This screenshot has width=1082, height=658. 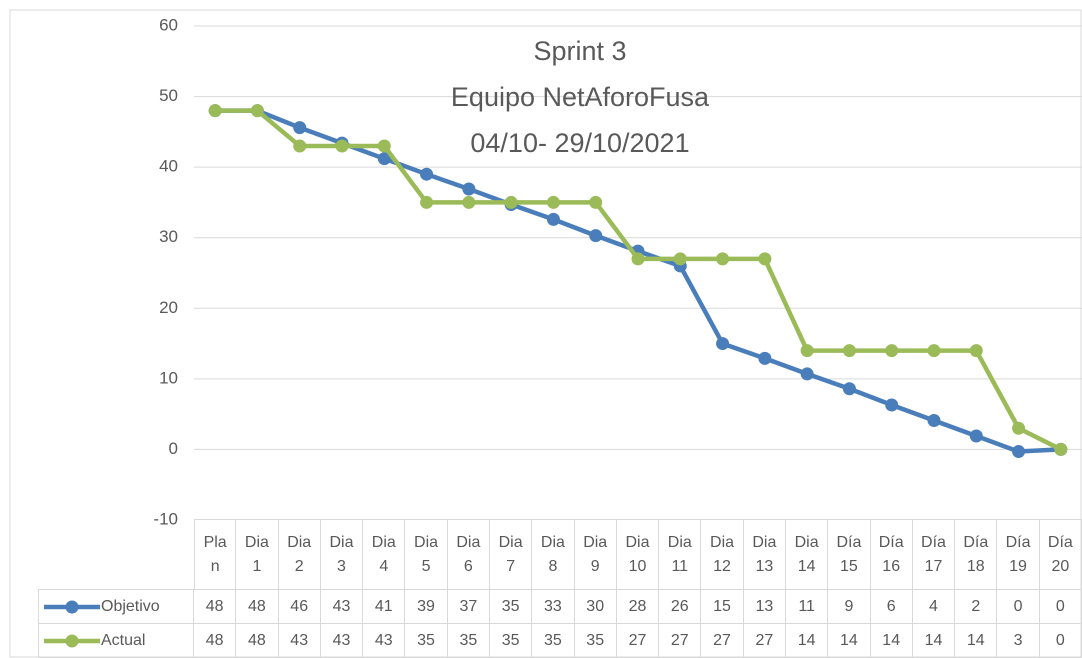 What do you see at coordinates (807, 555) in the screenshot?
I see `x-tick-label: Dia 14` at bounding box center [807, 555].